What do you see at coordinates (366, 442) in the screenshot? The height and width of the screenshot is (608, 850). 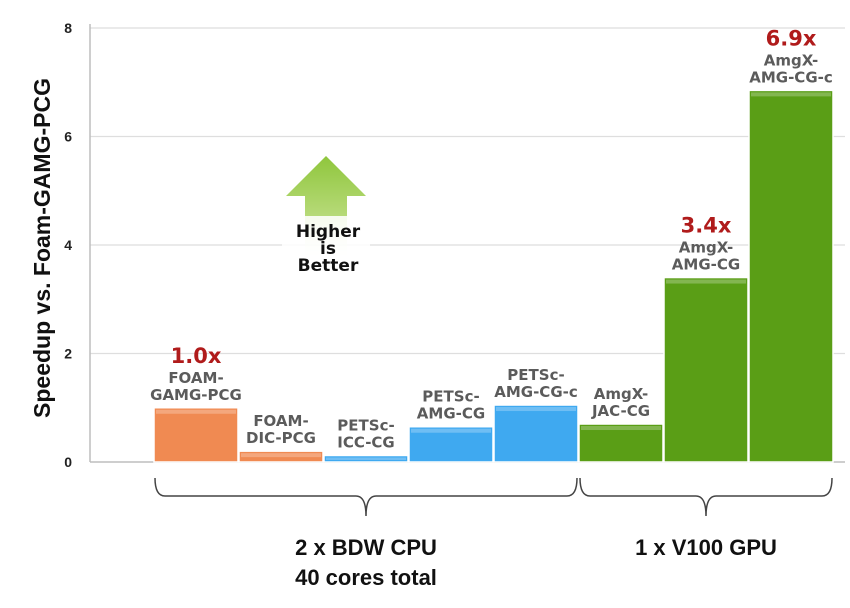 I see `bar-label: ICC-CG` at bounding box center [366, 442].